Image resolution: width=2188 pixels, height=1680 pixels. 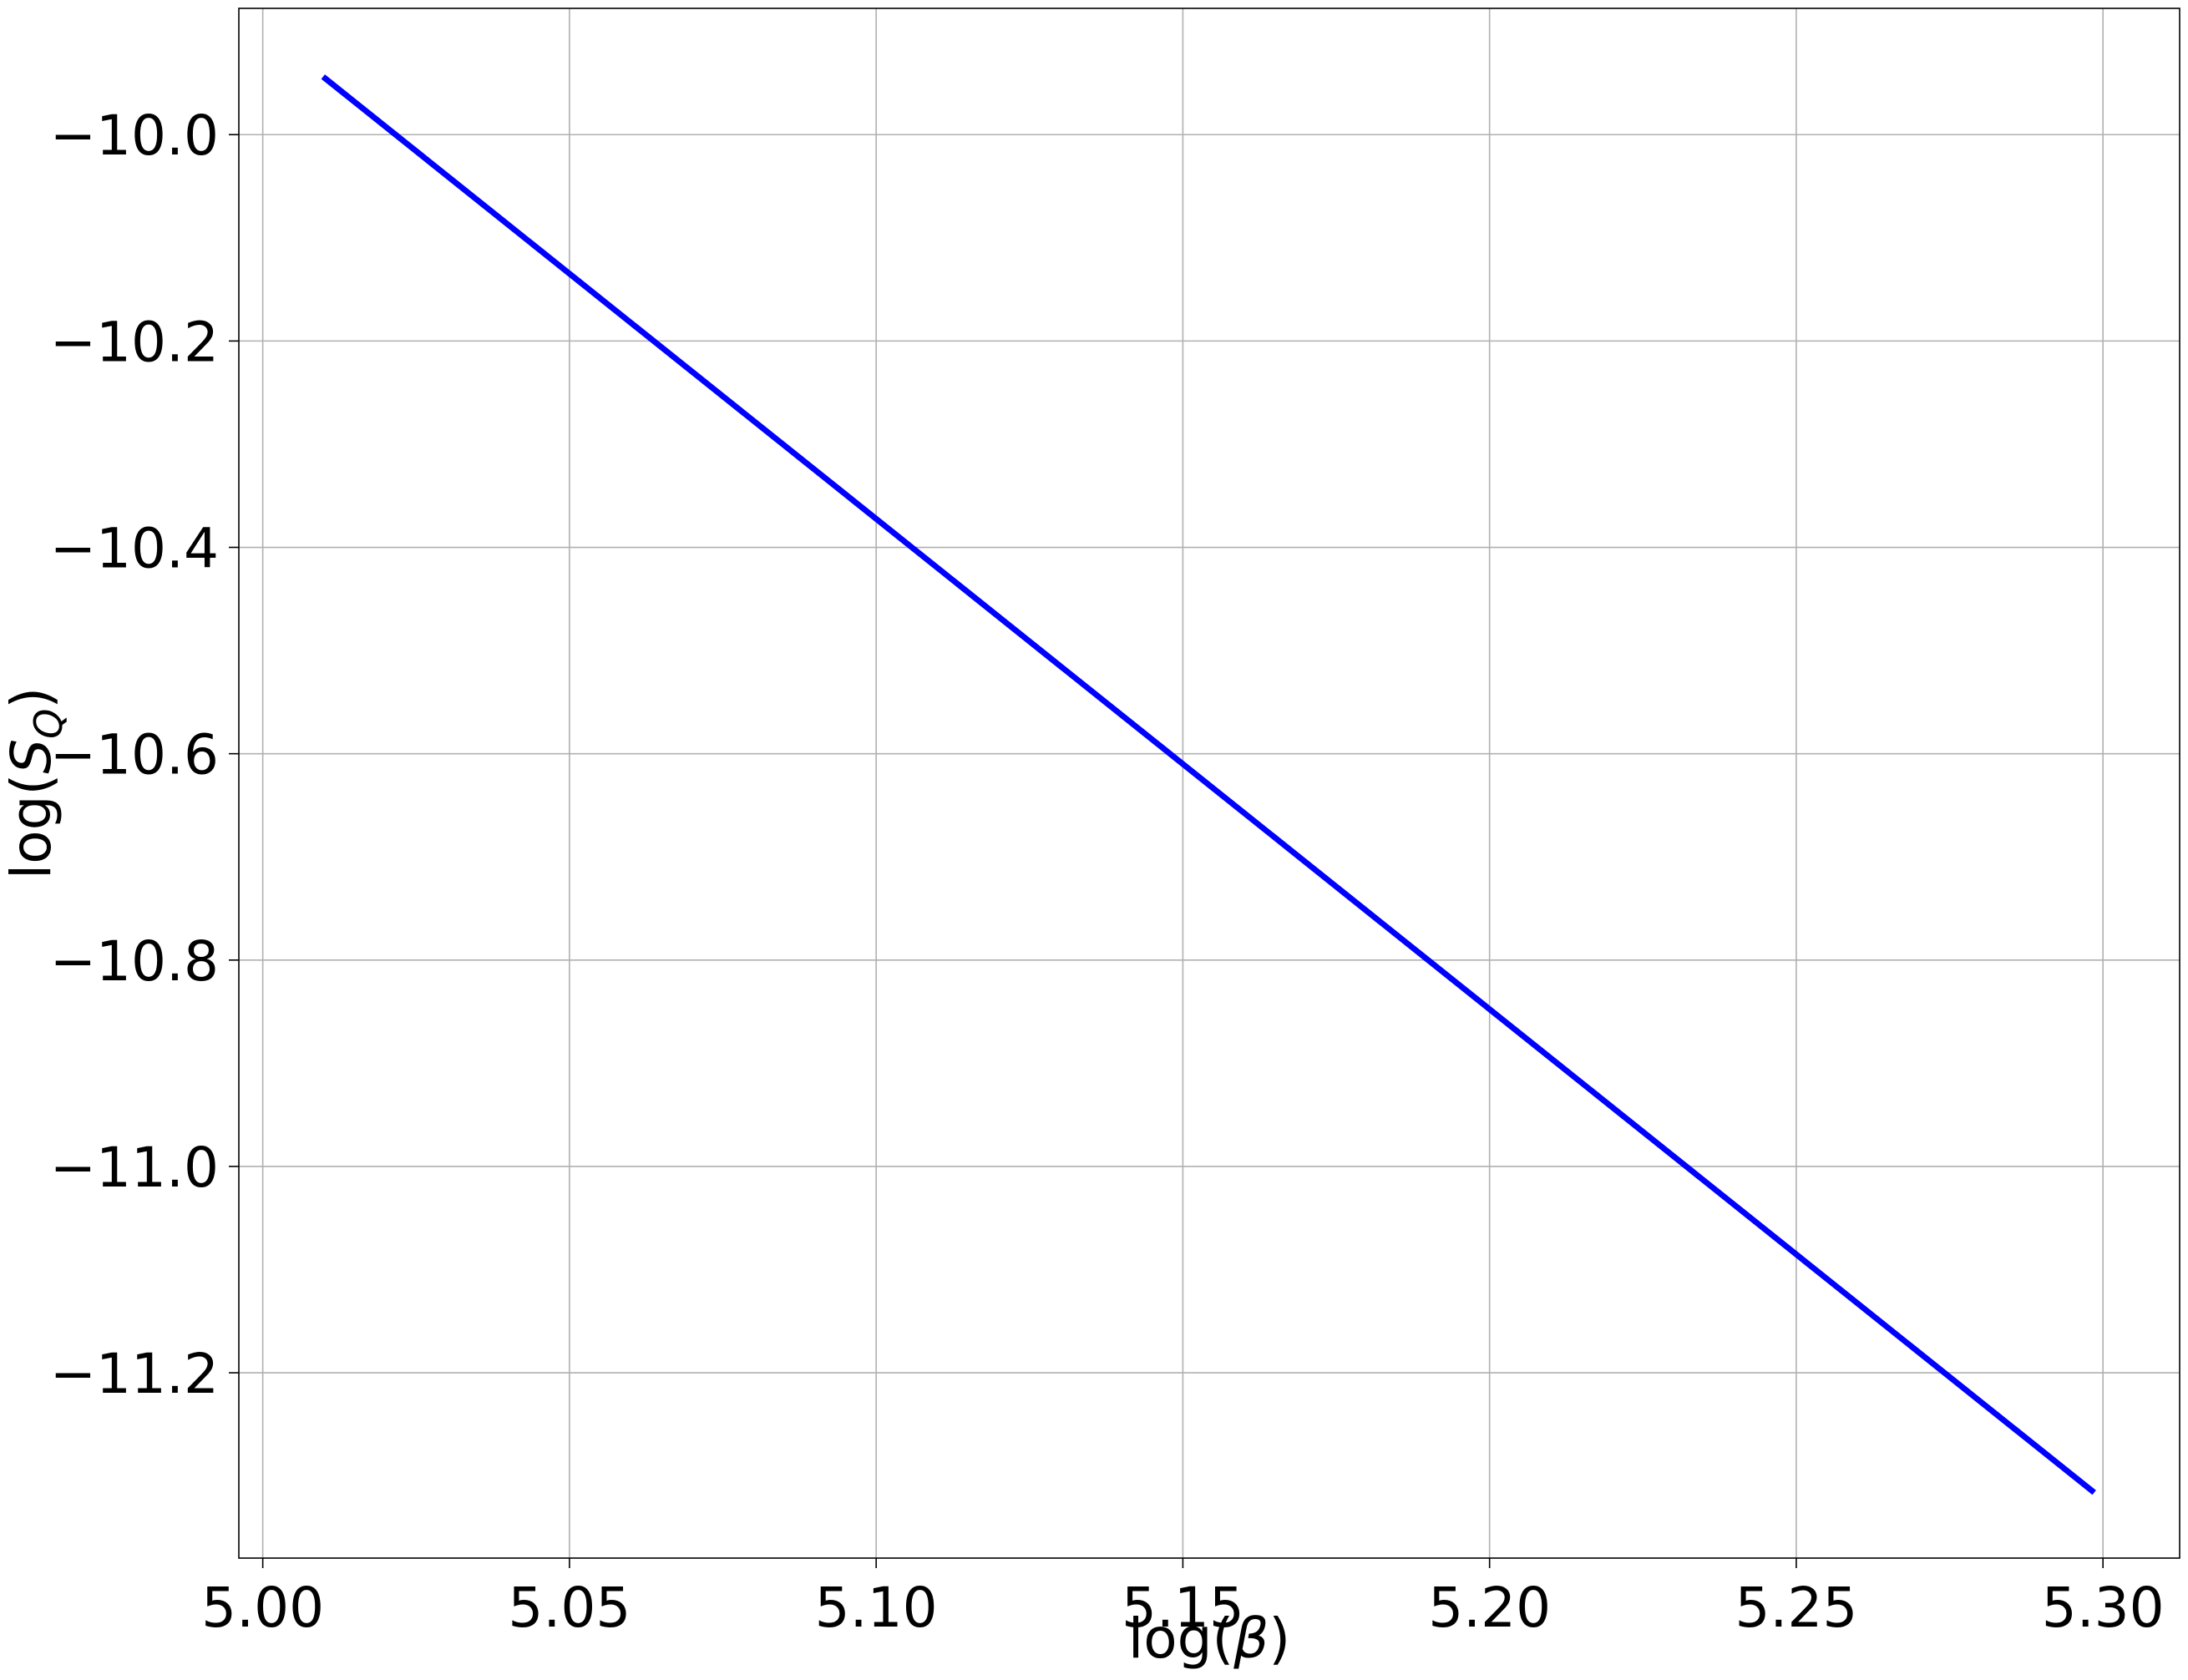 I want to click on y-tick-label: −10.2, so click(x=134, y=342).